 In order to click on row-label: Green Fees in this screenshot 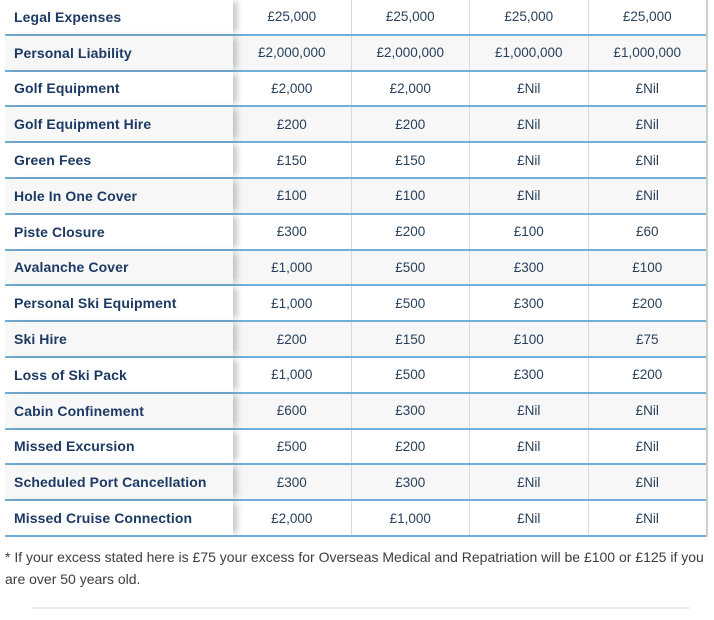, I will do `click(119, 160)`.